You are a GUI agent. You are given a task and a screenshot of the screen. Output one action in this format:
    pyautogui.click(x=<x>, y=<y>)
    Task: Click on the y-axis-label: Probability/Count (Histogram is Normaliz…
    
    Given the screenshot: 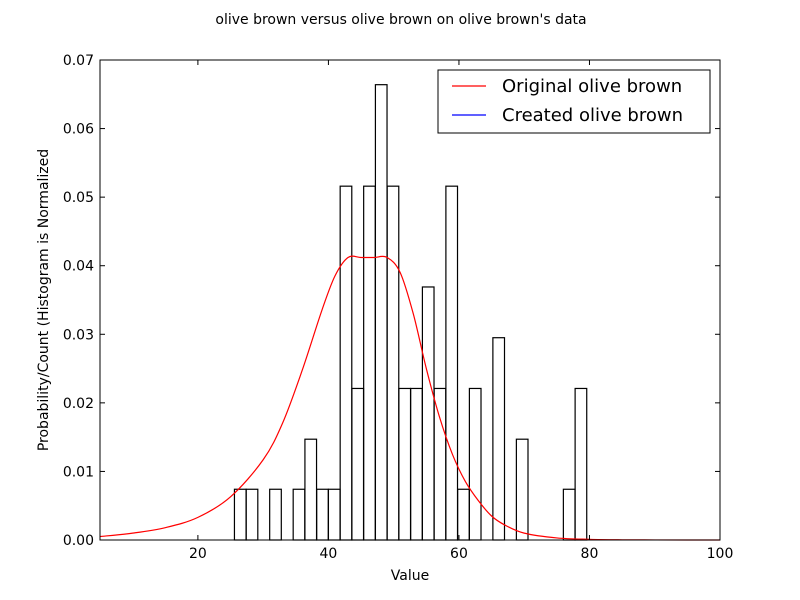 What is the action you would take?
    pyautogui.click(x=44, y=300)
    